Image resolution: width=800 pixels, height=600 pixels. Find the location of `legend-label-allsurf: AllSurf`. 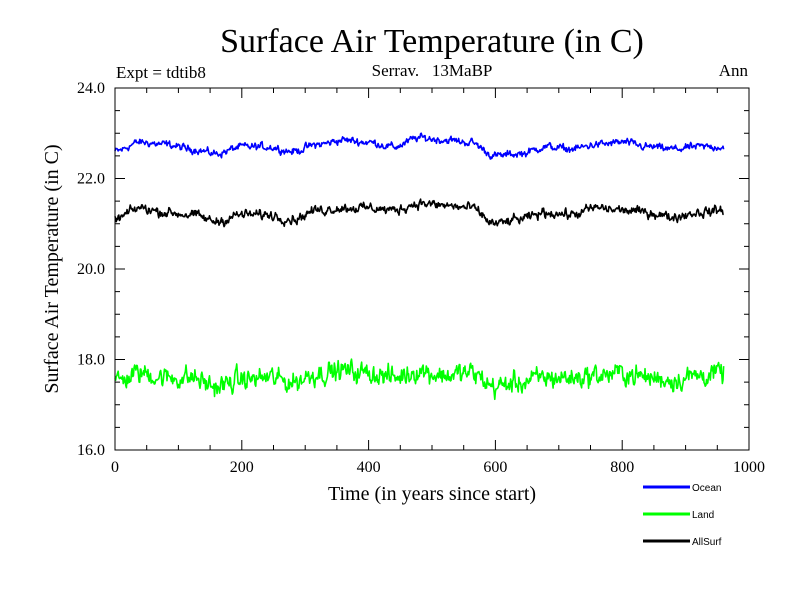

legend-label-allsurf: AllSurf is located at coordinates (707, 542).